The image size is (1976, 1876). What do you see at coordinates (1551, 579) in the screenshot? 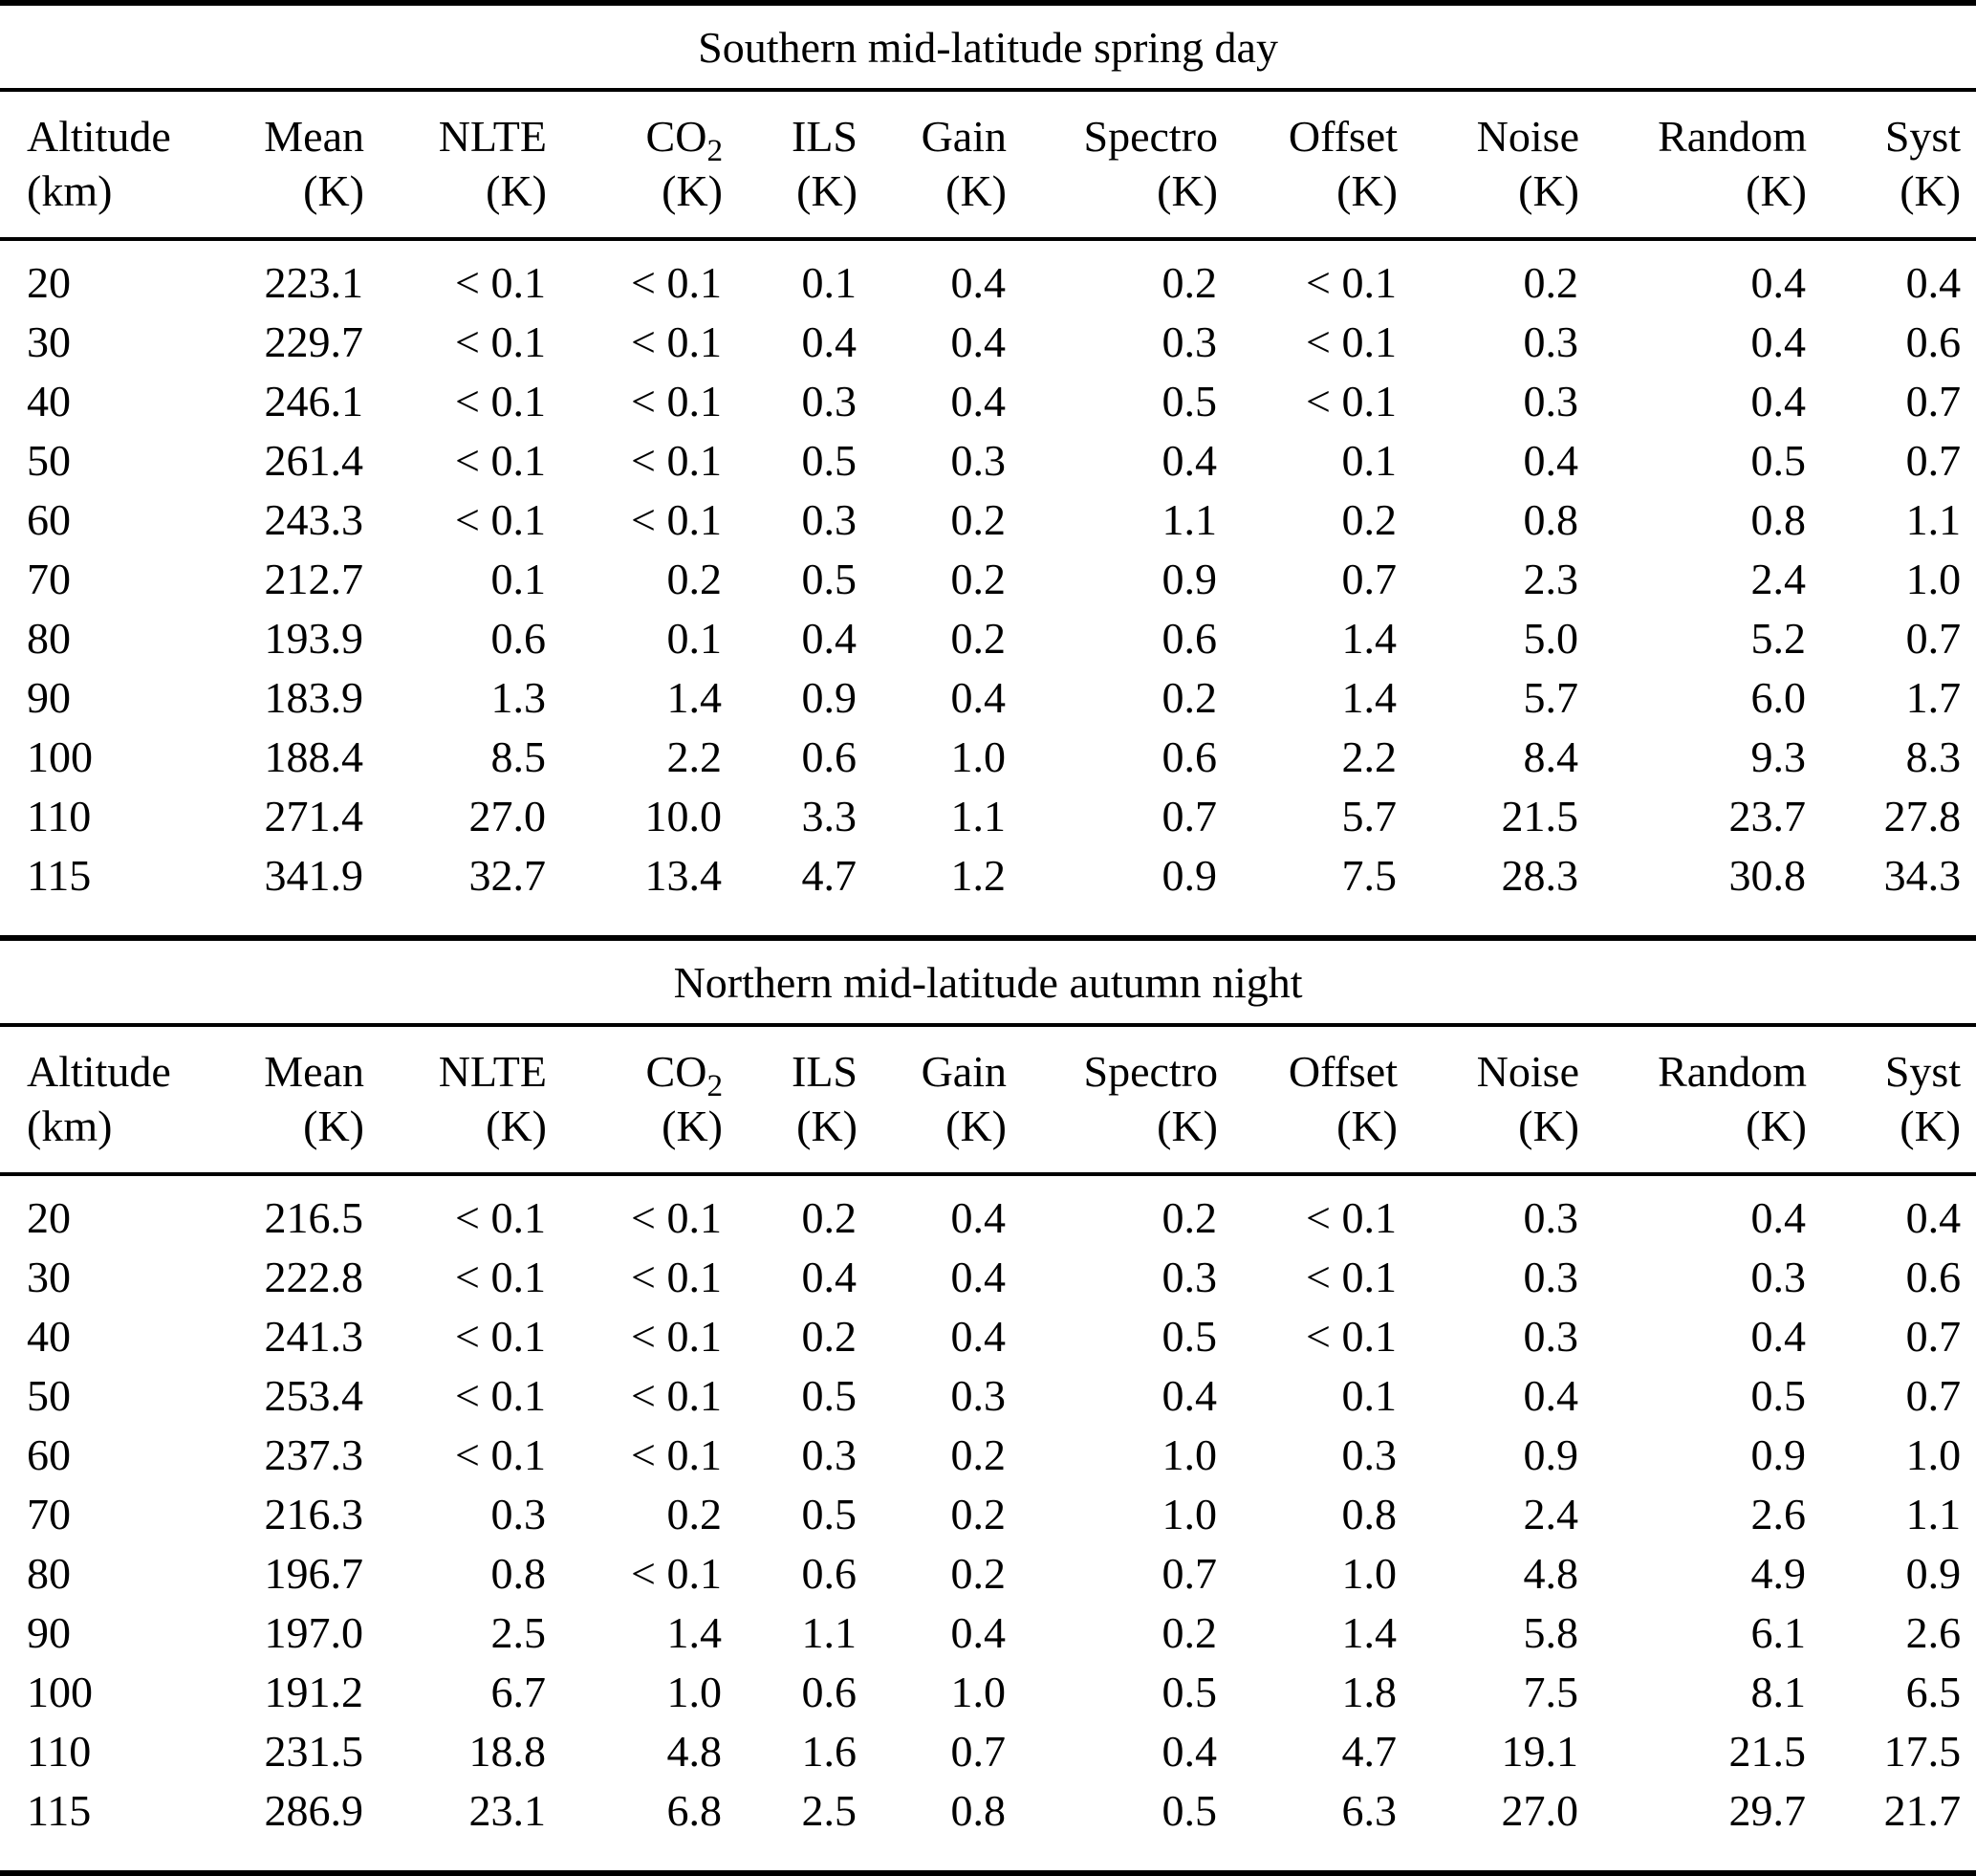
I see `table-cell: 2.3` at bounding box center [1551, 579].